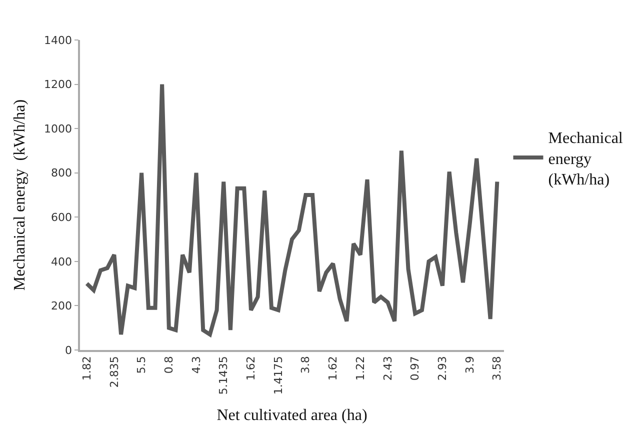 Image resolution: width=644 pixels, height=445 pixels. Describe the element at coordinates (61, 217) in the screenshot. I see `y-tick-label: 600` at that location.